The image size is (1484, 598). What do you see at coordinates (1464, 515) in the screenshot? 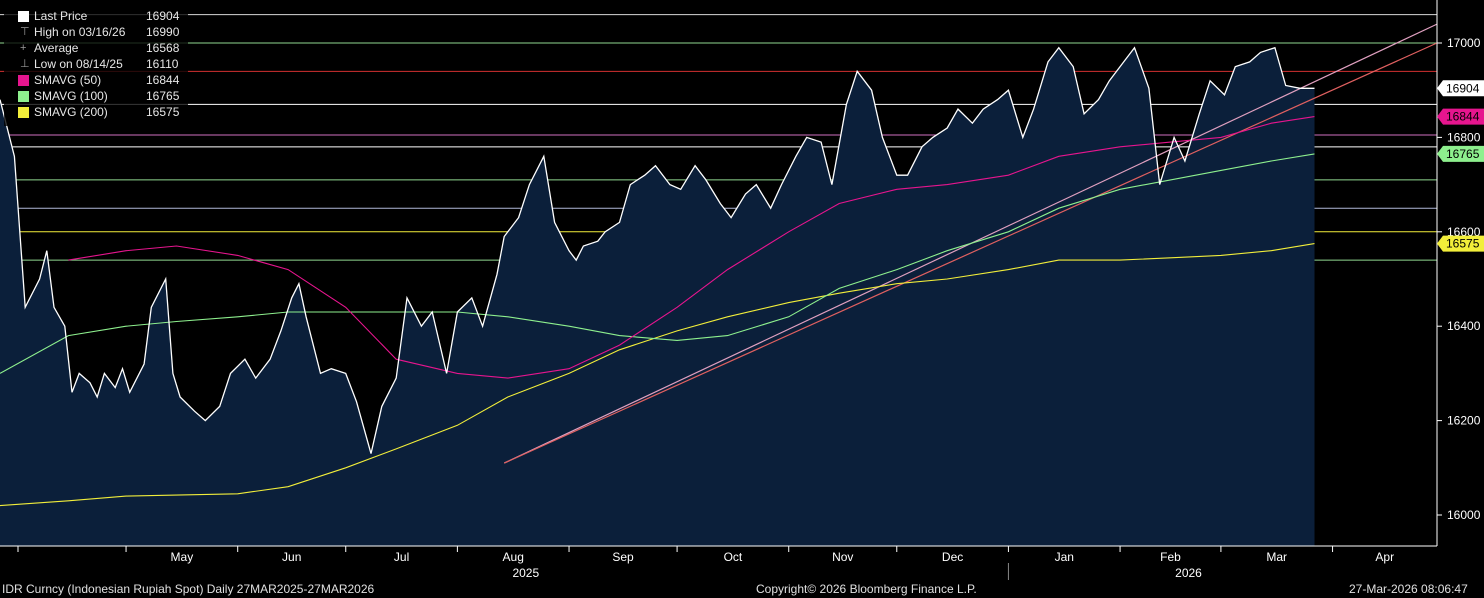
I see `y-tick-label: 16000` at bounding box center [1464, 515].